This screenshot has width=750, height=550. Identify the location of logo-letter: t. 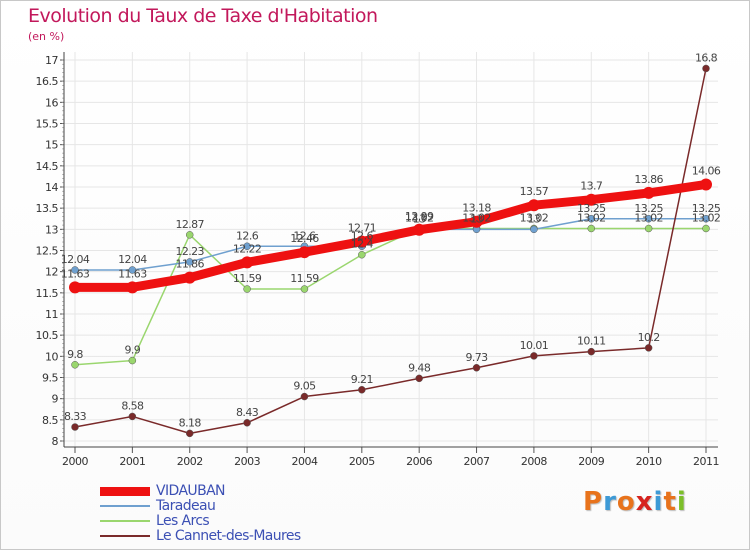
(670, 502).